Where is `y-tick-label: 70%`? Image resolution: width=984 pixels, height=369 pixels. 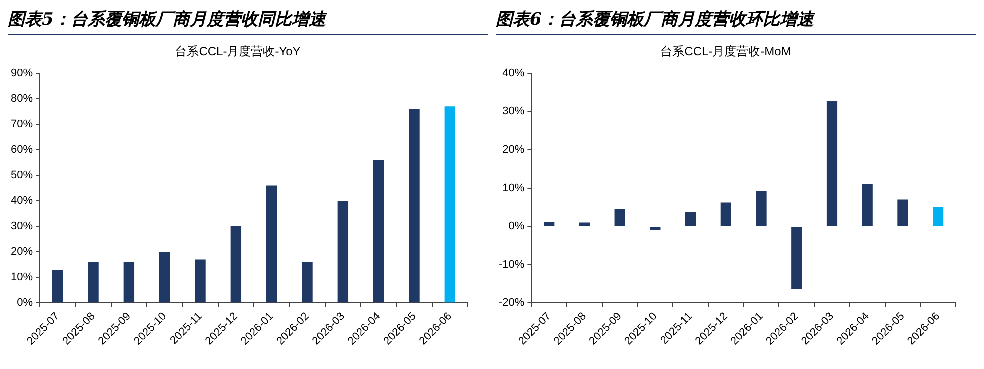 y-tick-label: 70% is located at coordinates (22, 124).